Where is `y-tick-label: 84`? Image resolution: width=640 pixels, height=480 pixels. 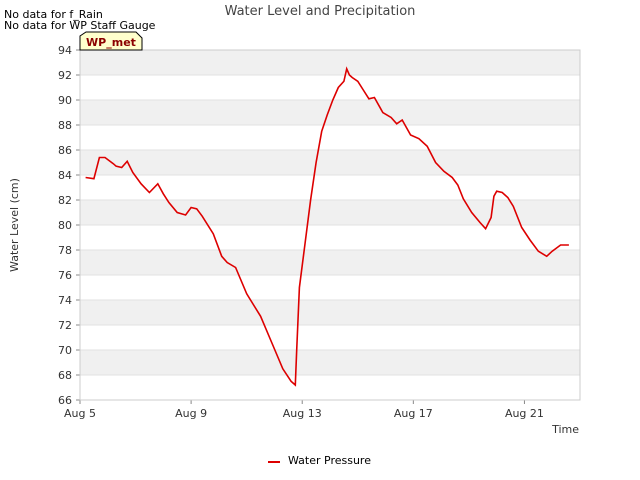 y-tick-label: 84 is located at coordinates (65, 175).